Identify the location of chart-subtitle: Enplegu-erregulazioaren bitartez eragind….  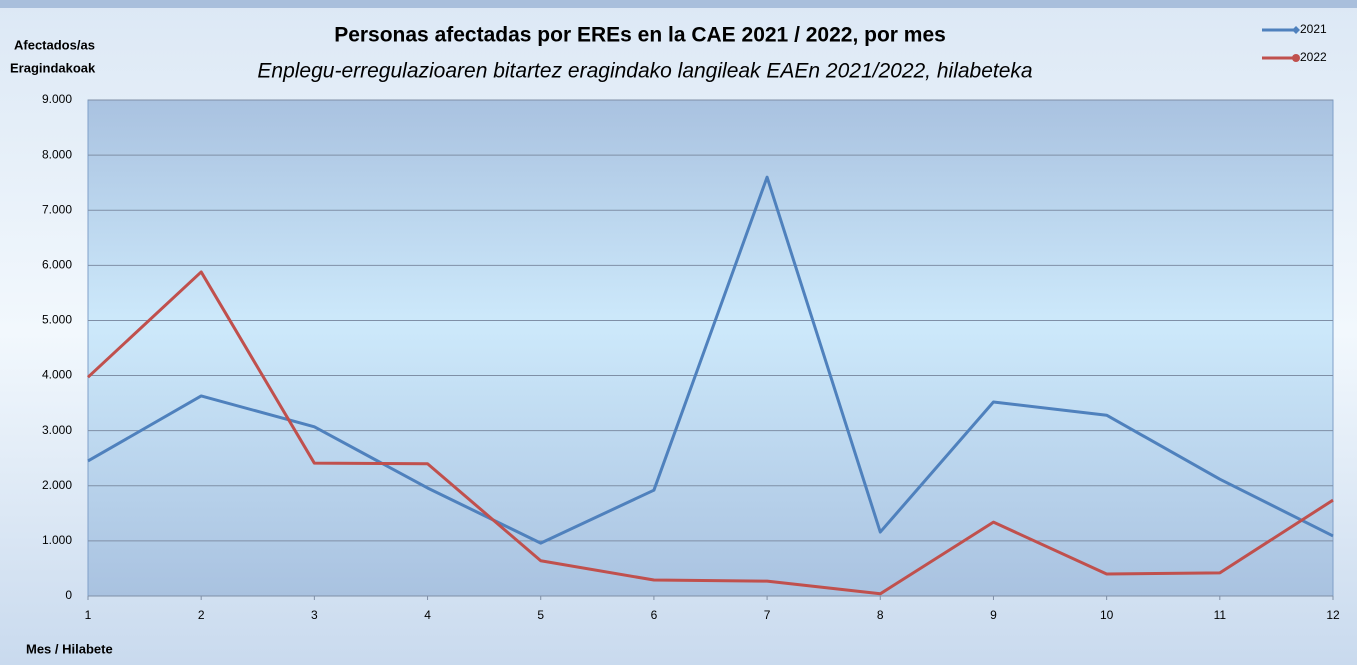
(644, 71).